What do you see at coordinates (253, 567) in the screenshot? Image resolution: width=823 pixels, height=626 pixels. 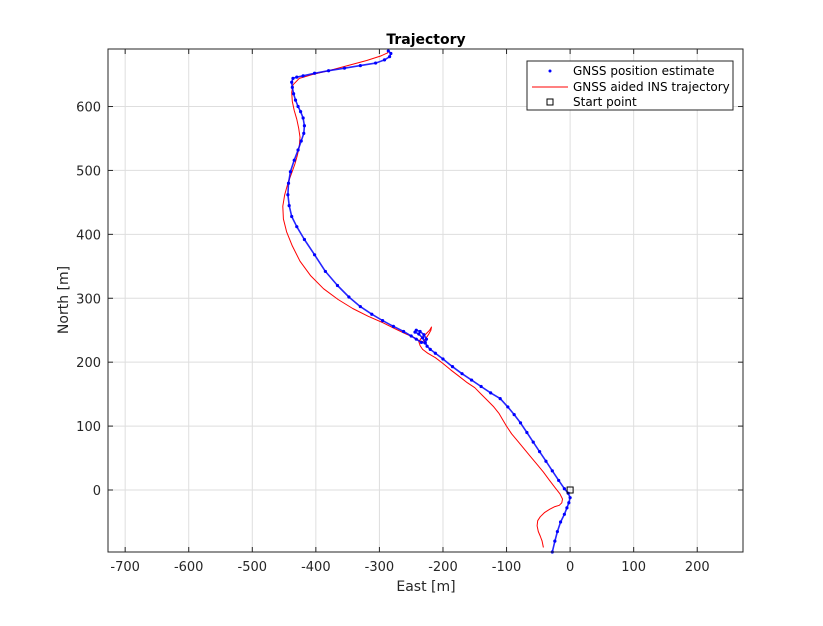 I see `x-tick-label: -500` at bounding box center [253, 567].